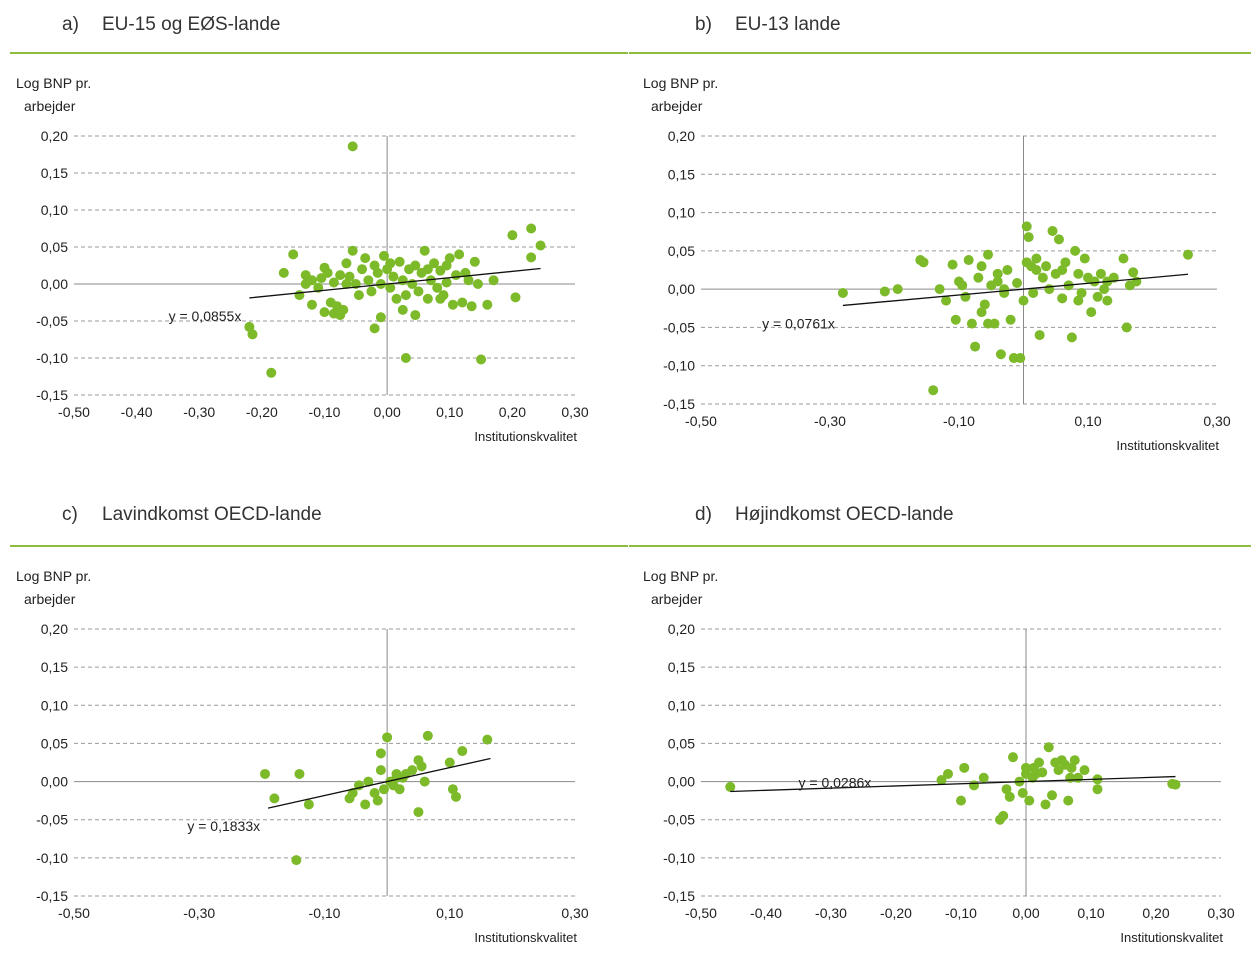  What do you see at coordinates (896, 913) in the screenshot?
I see `x-tick-label: -0,20` at bounding box center [896, 913].